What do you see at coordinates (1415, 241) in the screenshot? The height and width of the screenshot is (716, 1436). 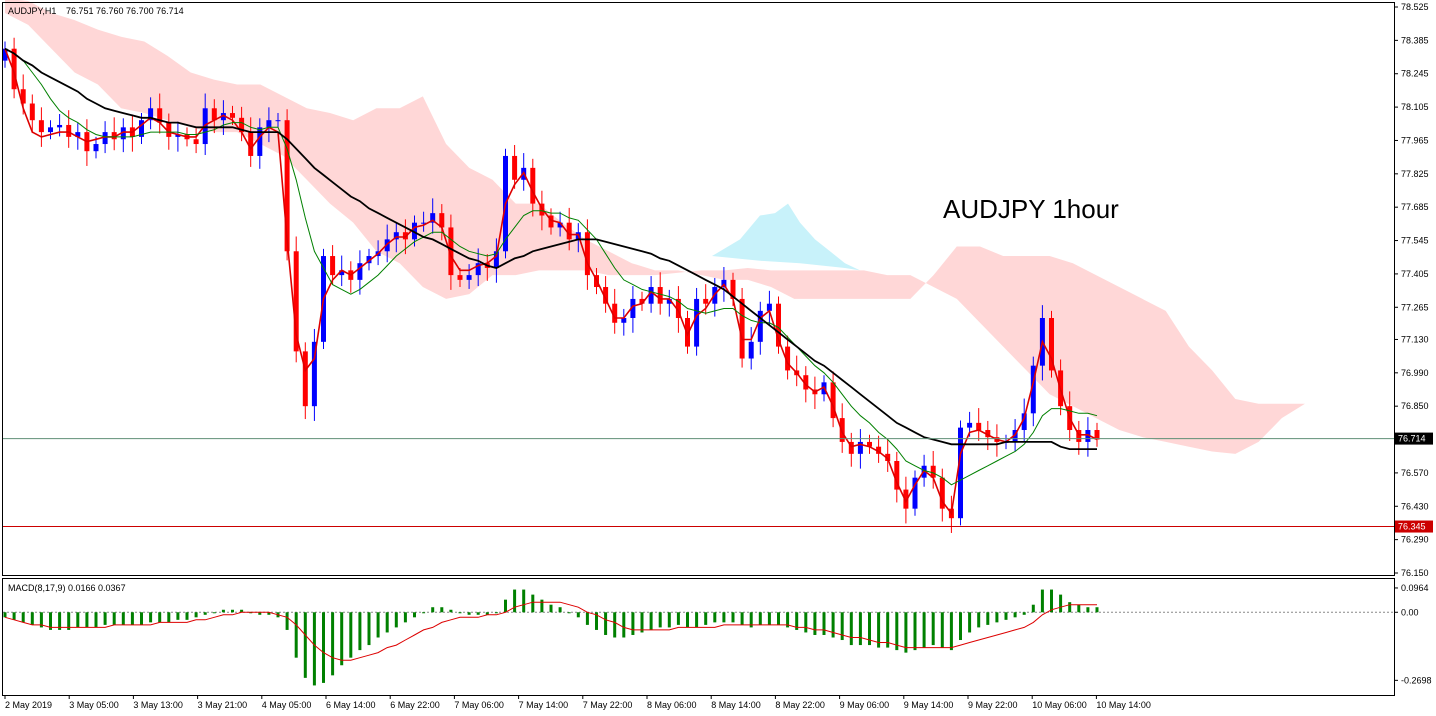 I see `price-tick-label: 77.545` at bounding box center [1415, 241].